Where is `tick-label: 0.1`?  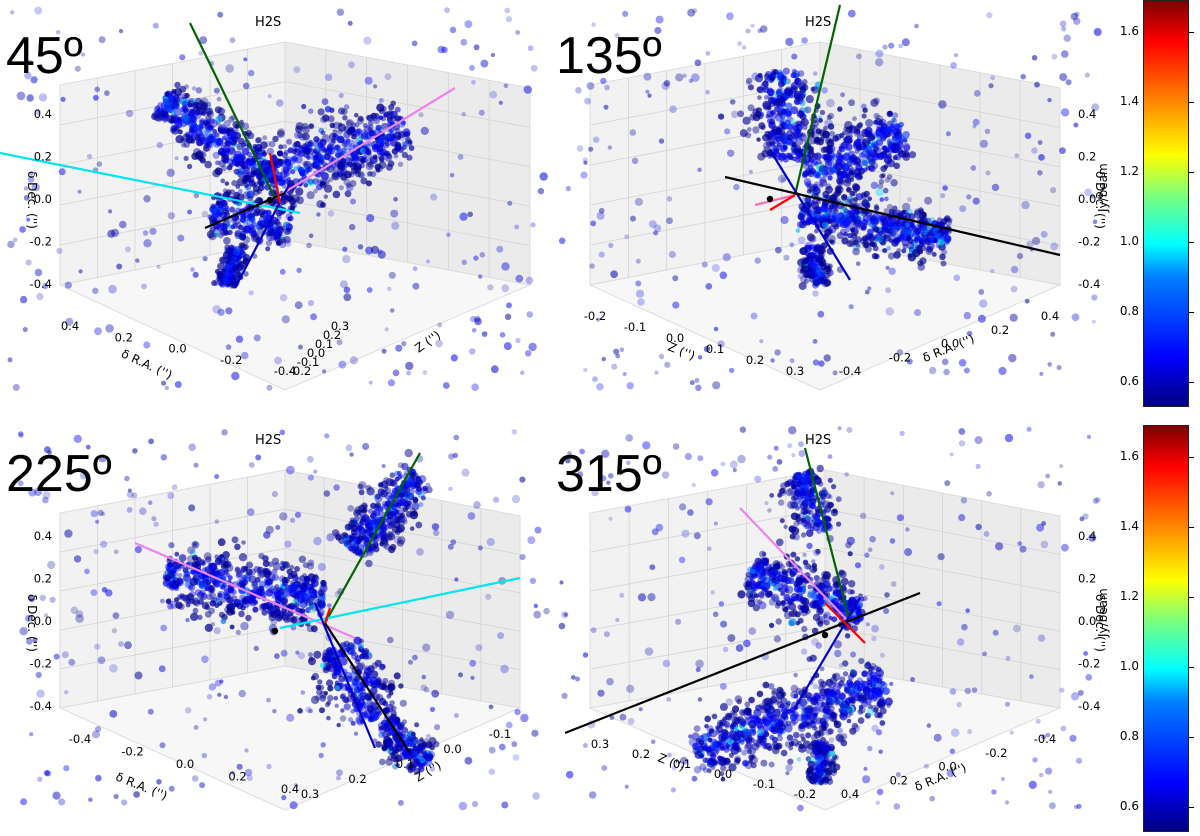
tick-label: 0.1 is located at coordinates (324, 344).